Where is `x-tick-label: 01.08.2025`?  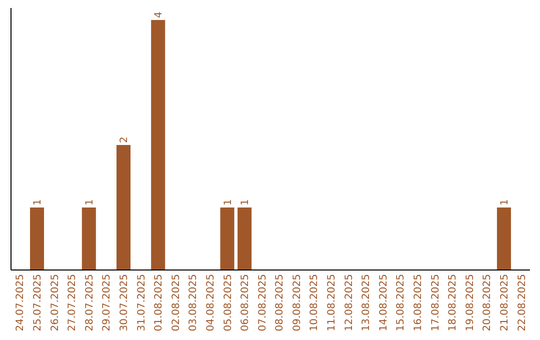 x-tick-label: 01.08.2025 is located at coordinates (159, 303).